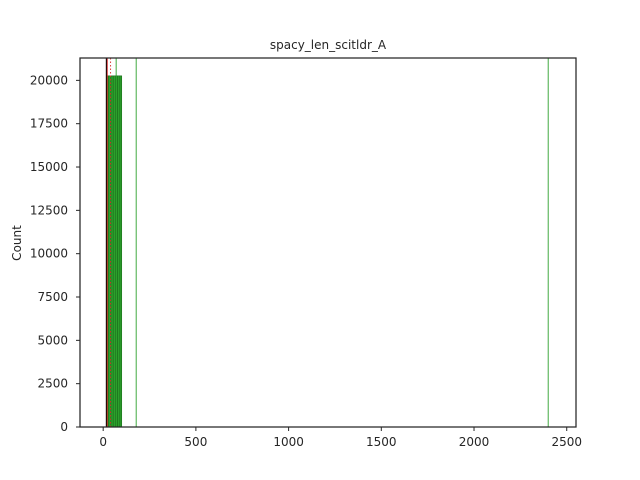  I want to click on y-axis: 0 2500 5000 7500 10000 12500 15000 17500 20000, so click(55, 253).